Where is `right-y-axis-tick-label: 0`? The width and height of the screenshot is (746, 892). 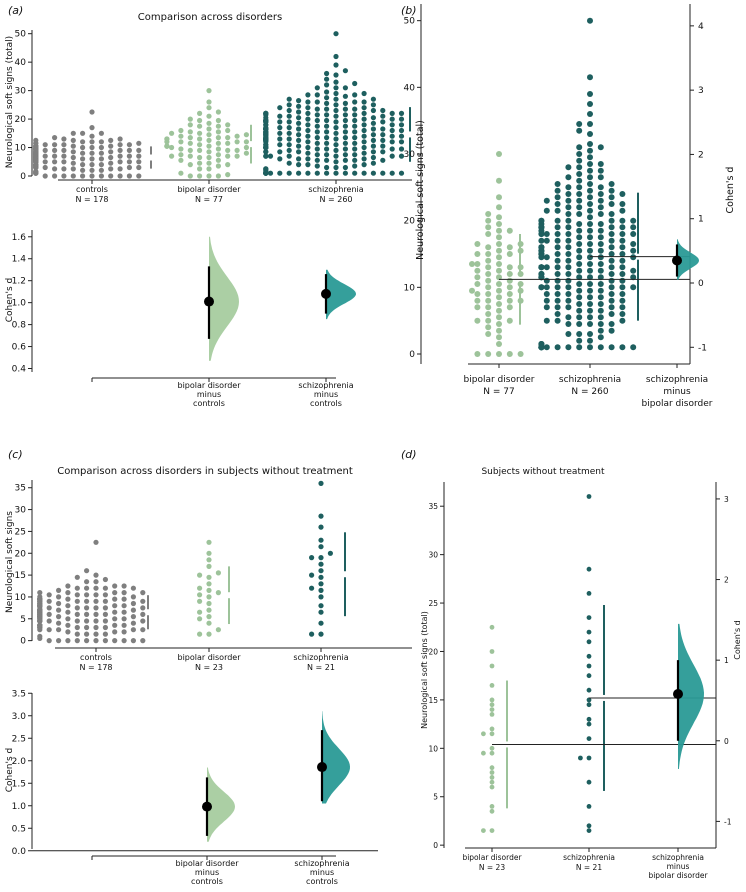 right-y-axis-tick-label: 0 is located at coordinates (726, 741).